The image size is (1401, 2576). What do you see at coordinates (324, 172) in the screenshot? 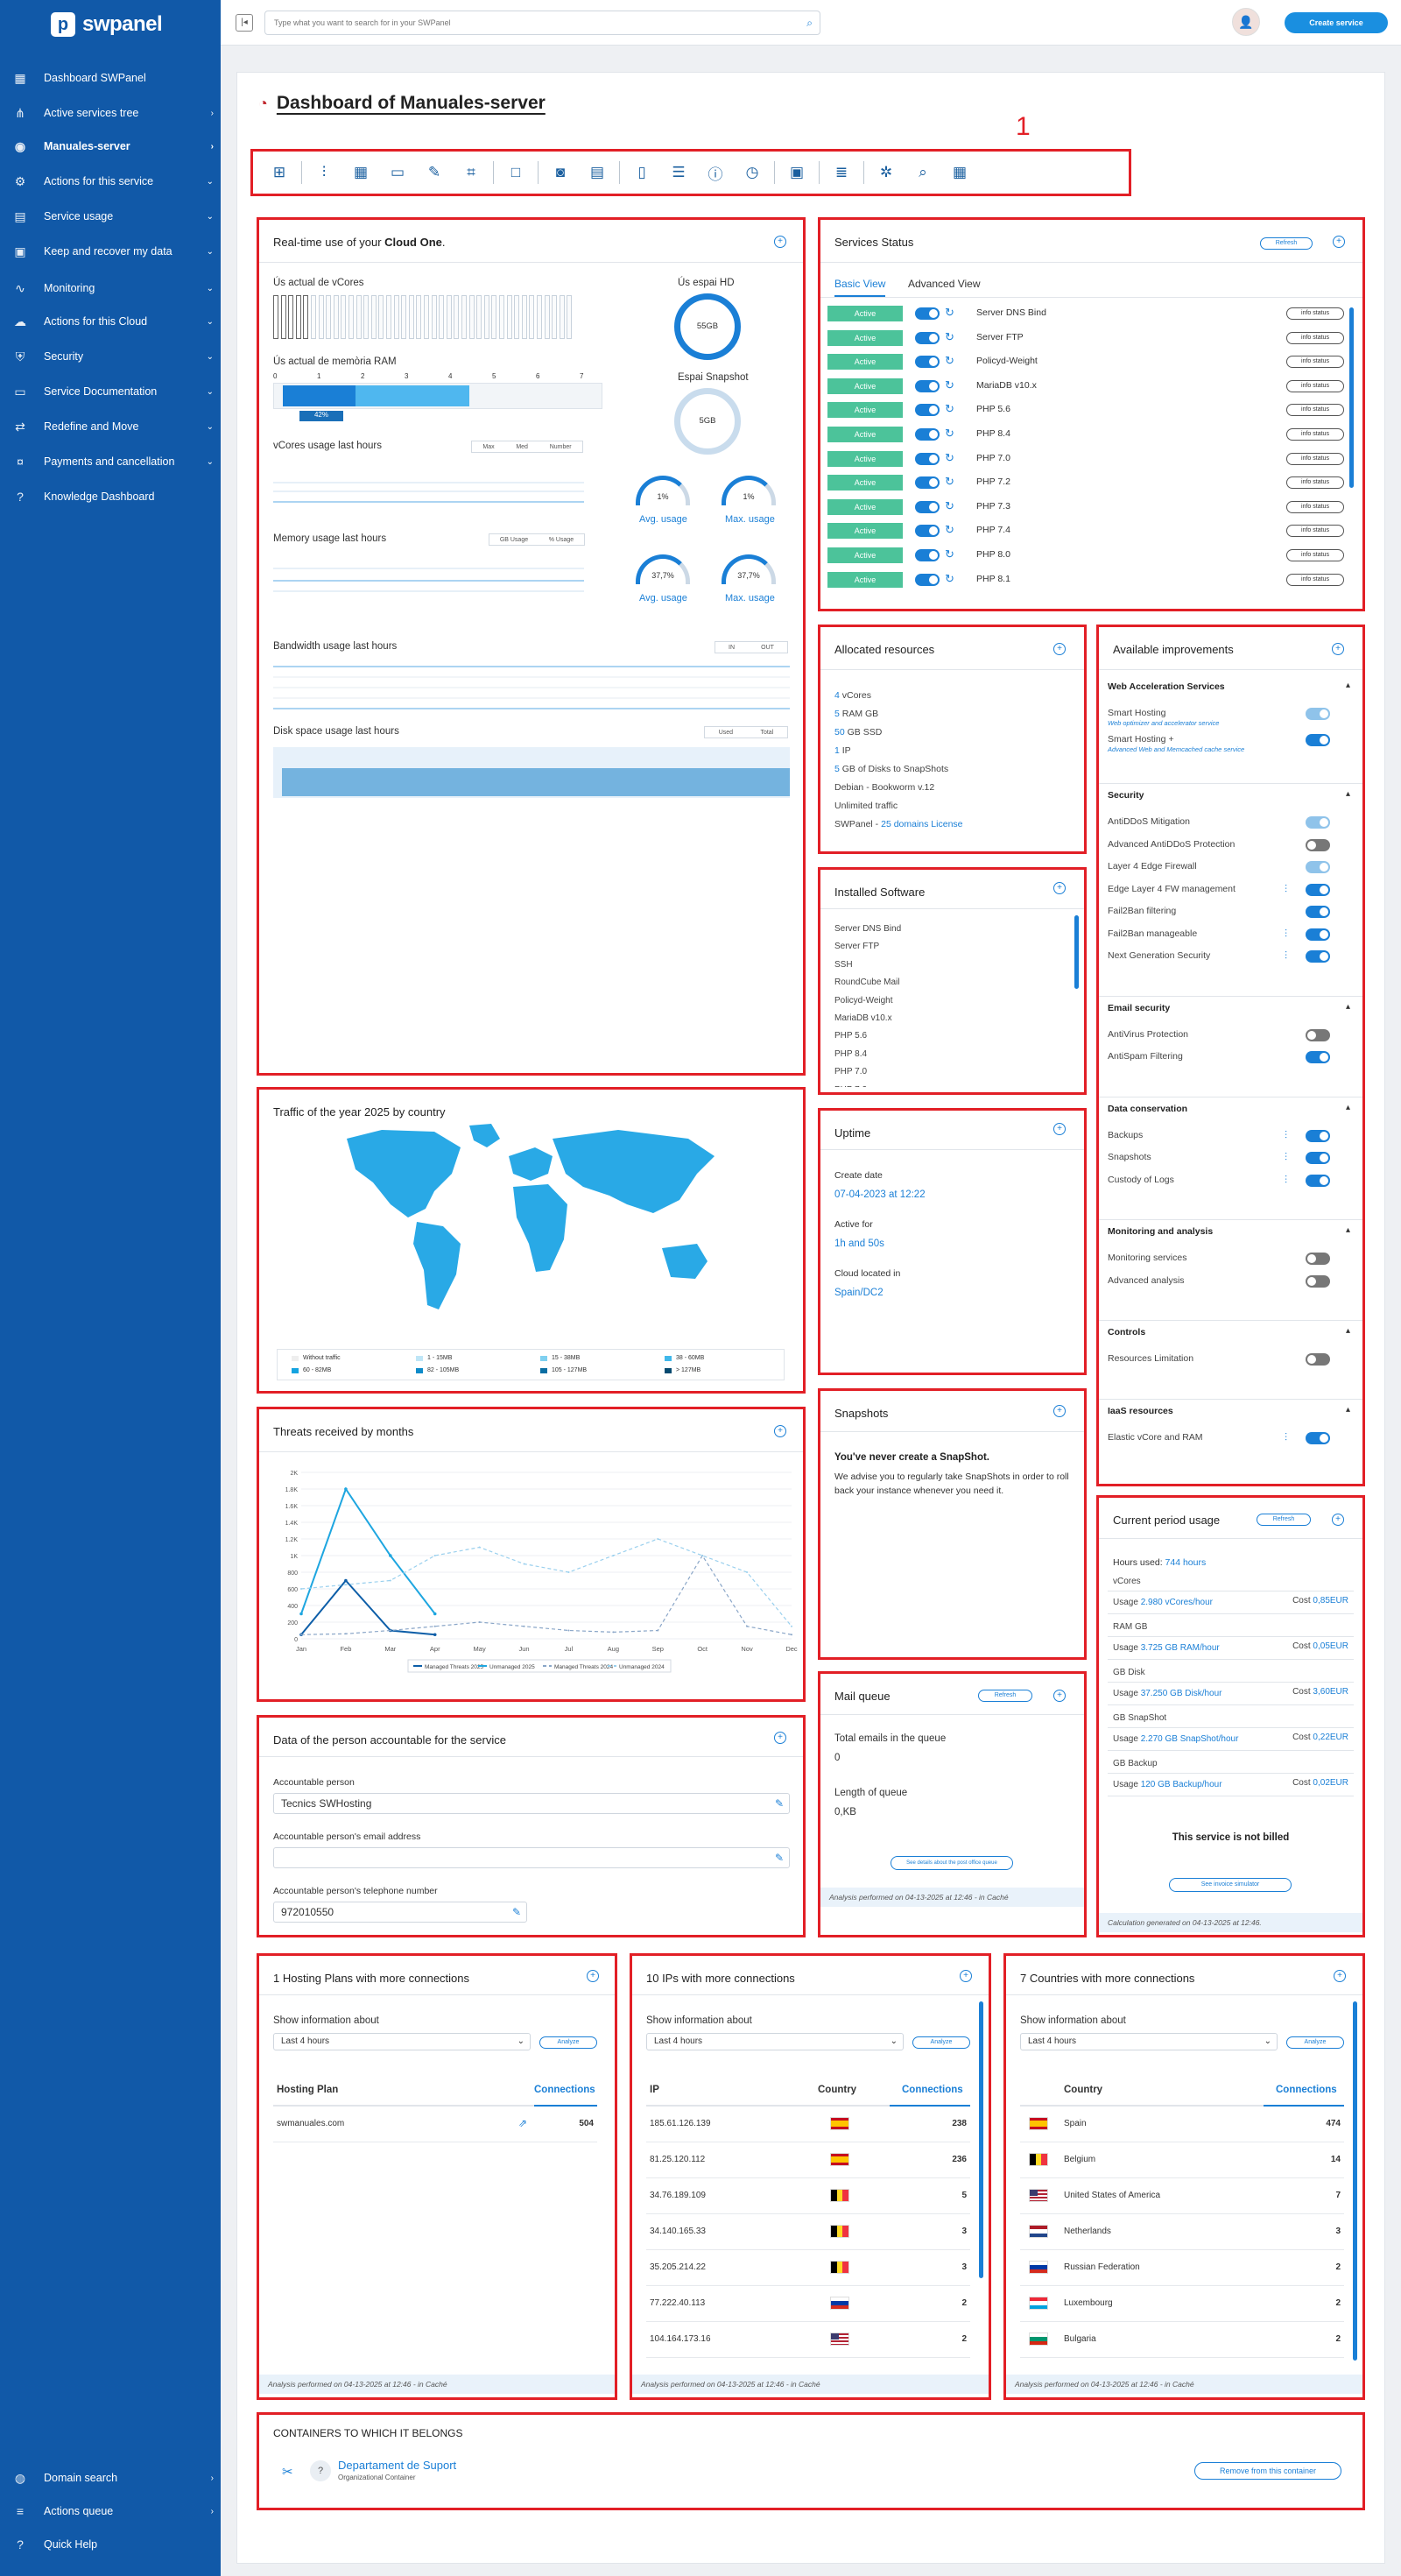
I see `sliders-icon: ⫶` at bounding box center [324, 172].